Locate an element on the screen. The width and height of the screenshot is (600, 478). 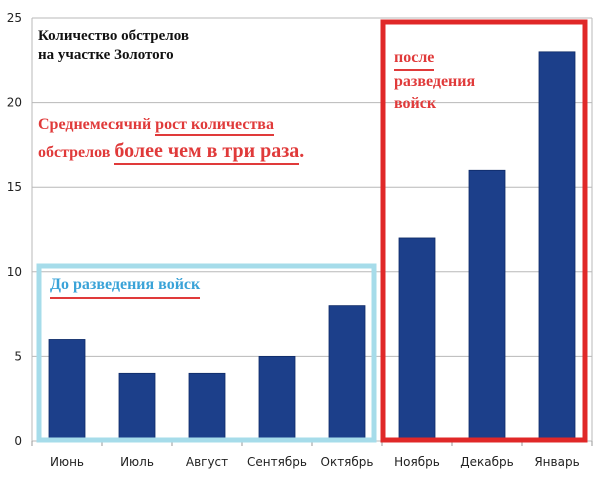
y-tick-label: 5 is located at coordinates (18, 356).